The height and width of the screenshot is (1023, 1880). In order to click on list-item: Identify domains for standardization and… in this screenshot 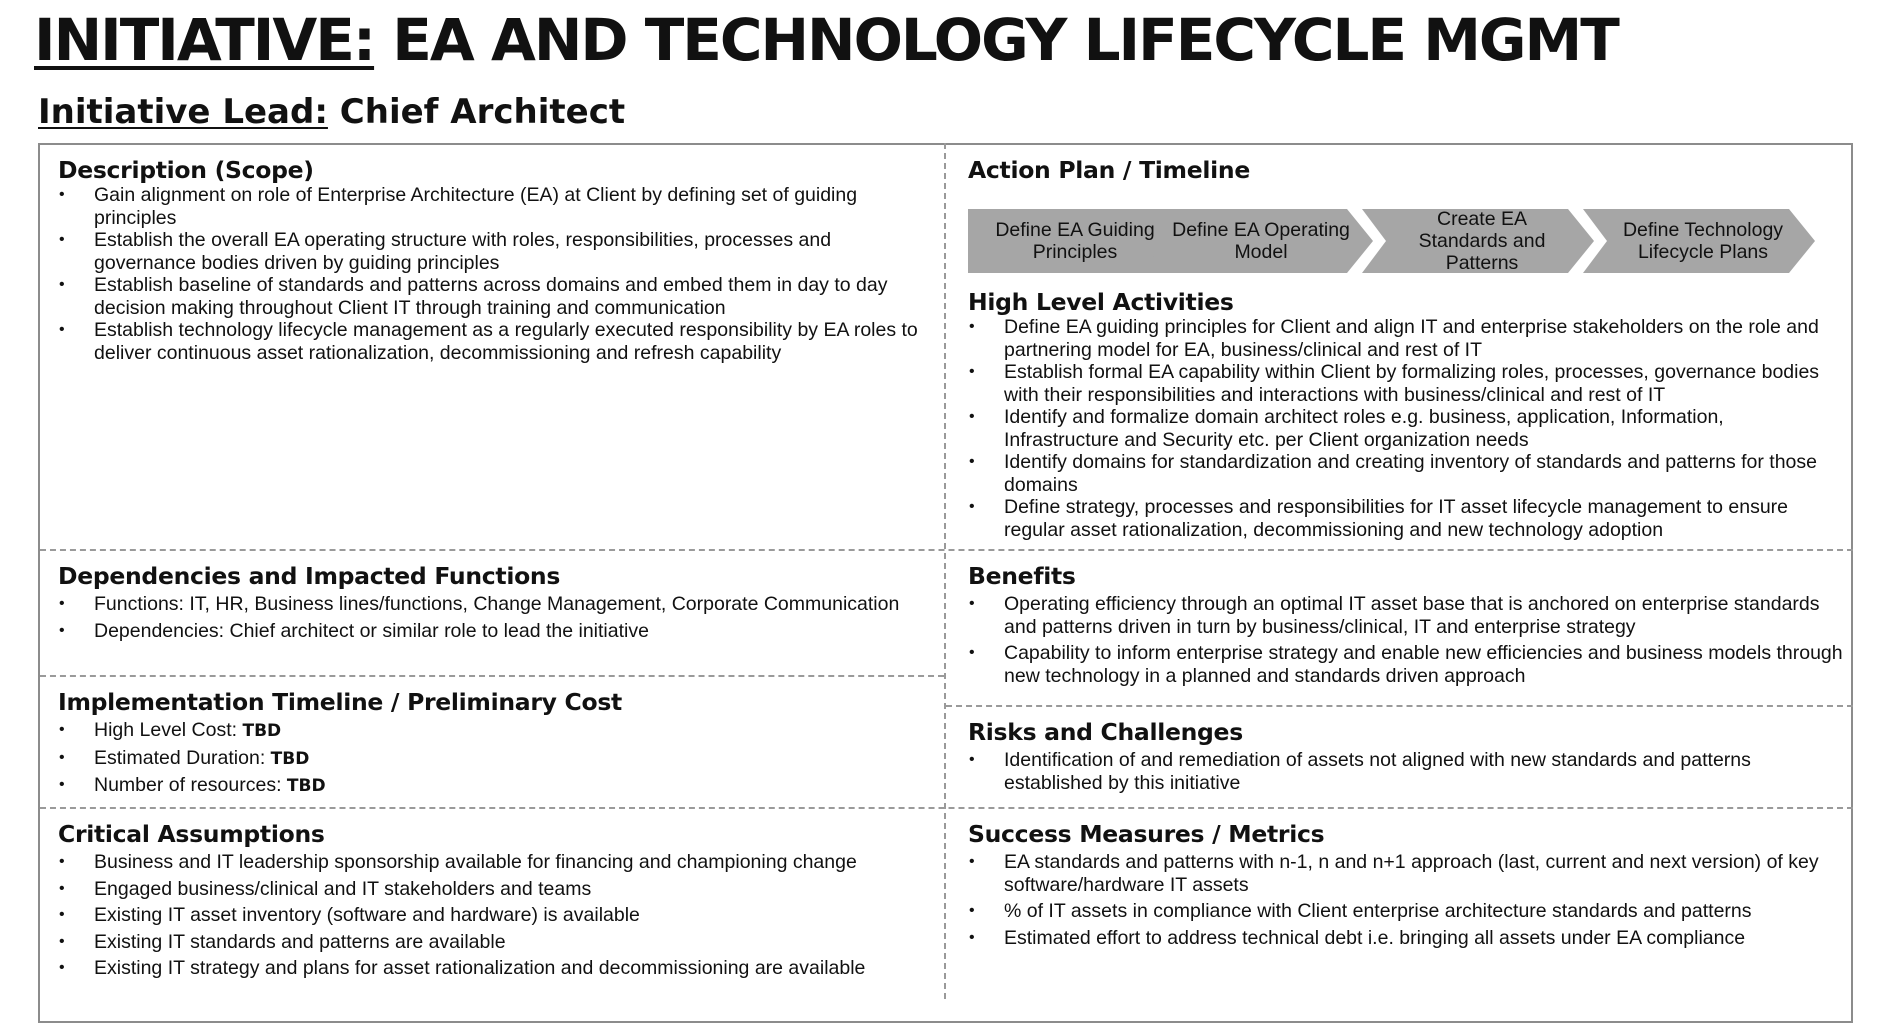, I will do `click(1405, 473)`.